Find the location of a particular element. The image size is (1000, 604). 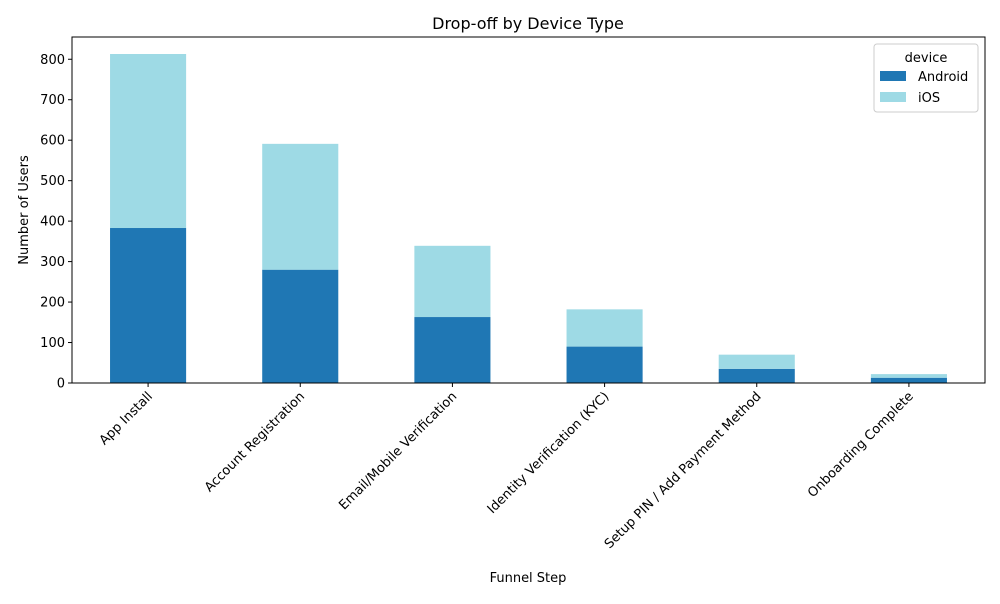

x-tick-label: Account Registration is located at coordinates (255, 442).